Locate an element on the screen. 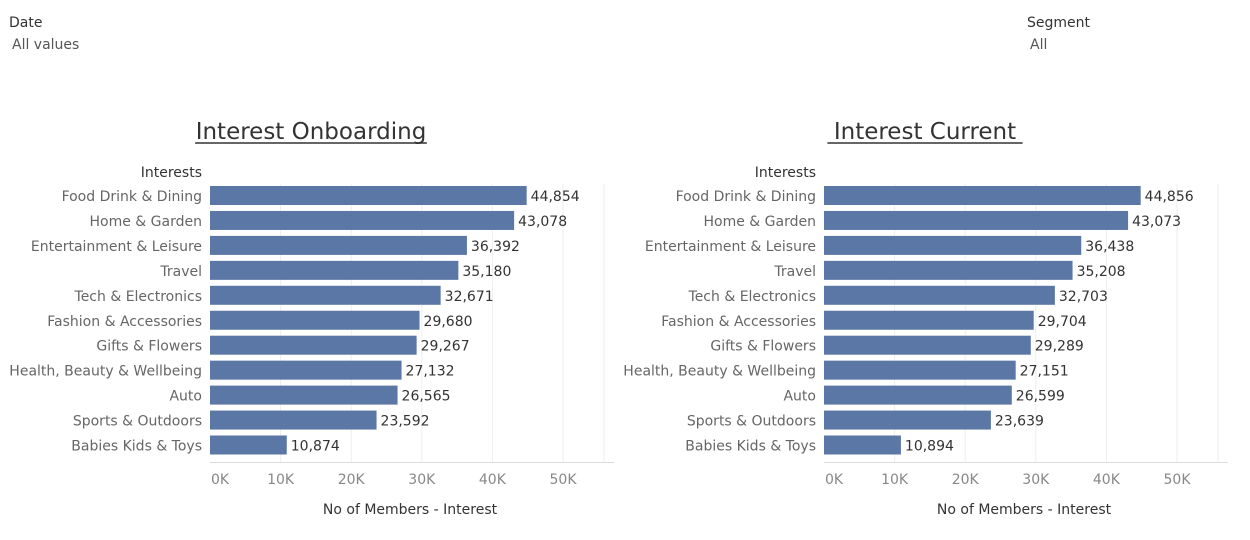  chart-1-category-label: Fashion & Accessories is located at coordinates (124, 322).